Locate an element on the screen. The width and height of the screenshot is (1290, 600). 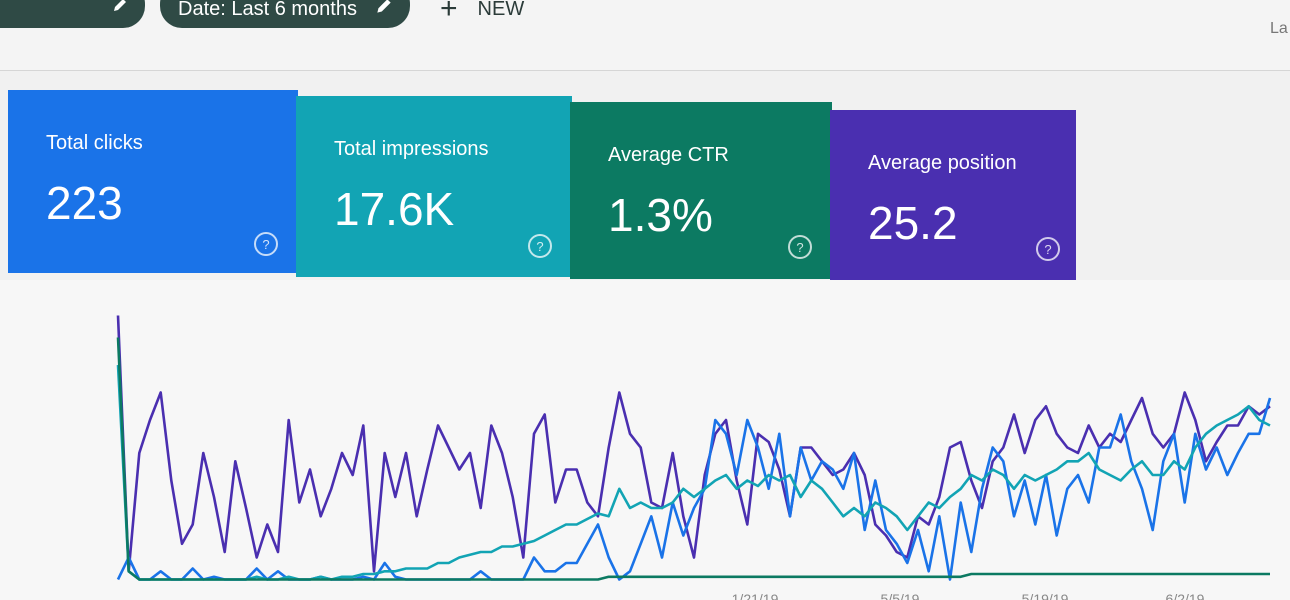
date-filter-chip: Date: Last 6 months is located at coordinates (285, 14).